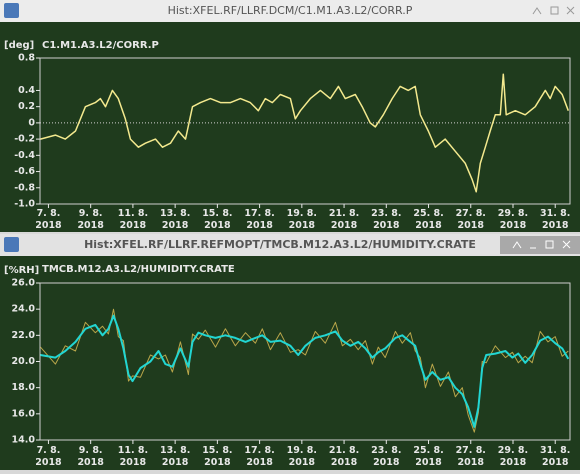 The height and width of the screenshot is (474, 580). Describe the element at coordinates (24, 361) in the screenshot. I see `y-tick-label: 20.0` at that location.